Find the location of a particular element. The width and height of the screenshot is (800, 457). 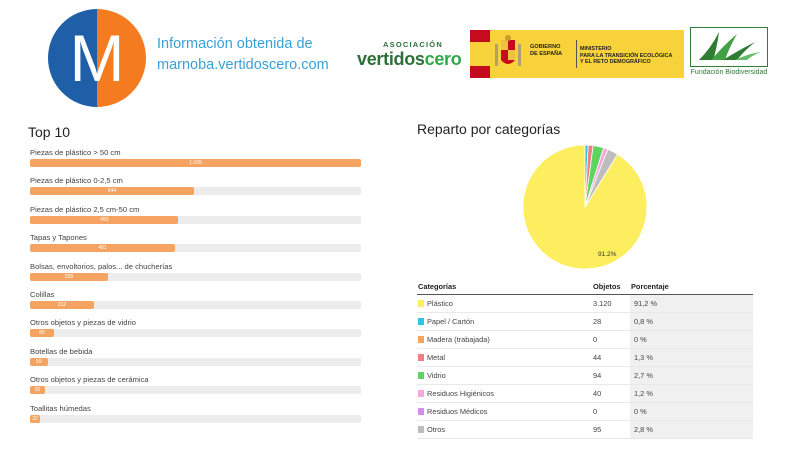

objects-cell: 28 is located at coordinates (611, 321).